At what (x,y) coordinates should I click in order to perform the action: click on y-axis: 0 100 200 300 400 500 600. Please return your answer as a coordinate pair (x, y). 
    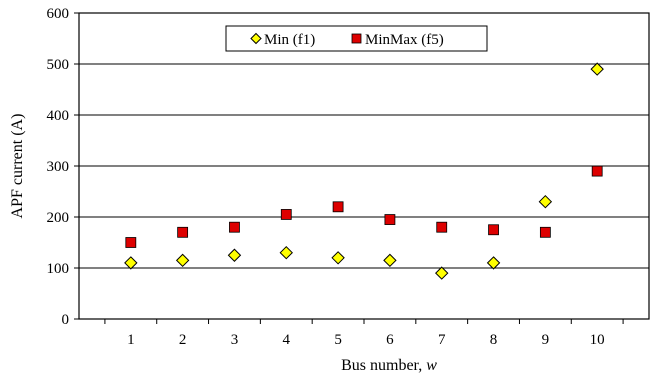
    Looking at the image, I should click on (63, 167).